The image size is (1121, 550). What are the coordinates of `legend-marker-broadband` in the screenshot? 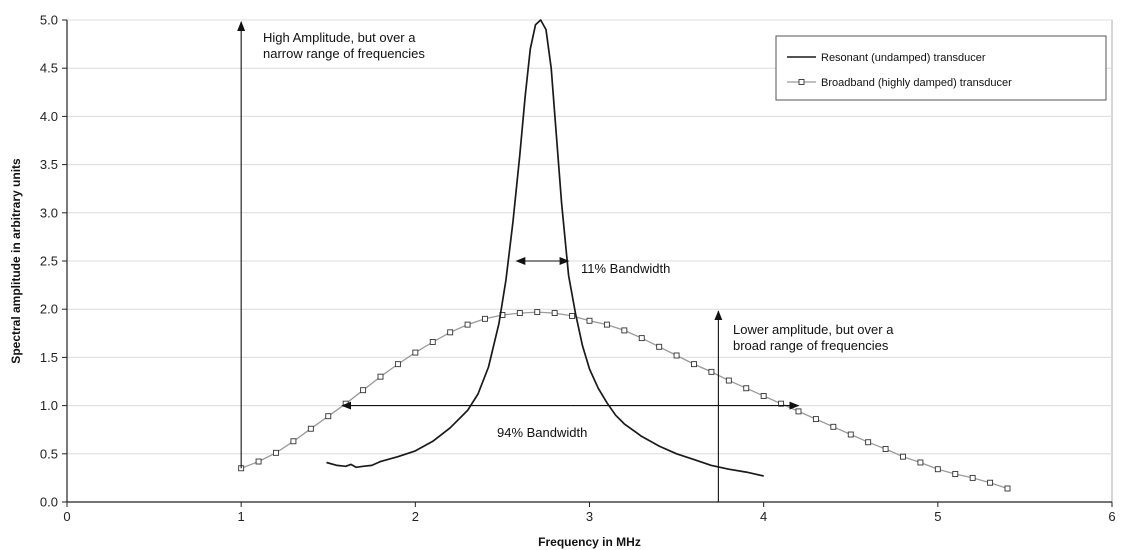 It's located at (801, 82).